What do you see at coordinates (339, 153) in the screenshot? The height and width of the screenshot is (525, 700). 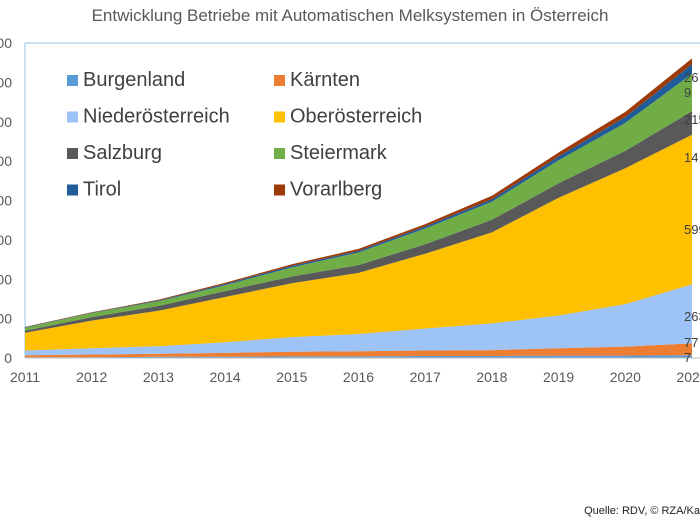 I see `legend-label: Steiermark` at bounding box center [339, 153].